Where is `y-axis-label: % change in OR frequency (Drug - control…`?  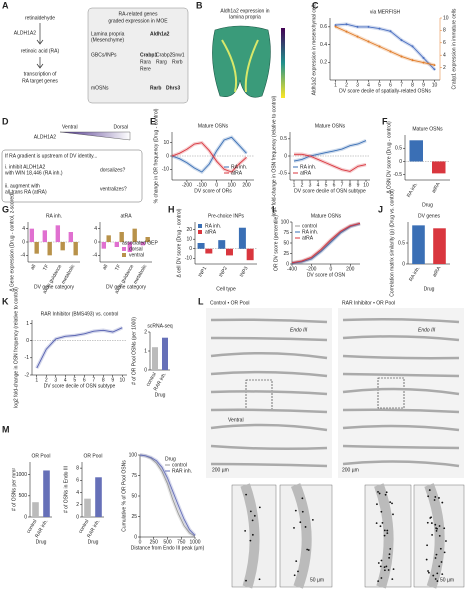 y-axis-label: % change in OR frequency (Drug - control… is located at coordinates (156, 155).